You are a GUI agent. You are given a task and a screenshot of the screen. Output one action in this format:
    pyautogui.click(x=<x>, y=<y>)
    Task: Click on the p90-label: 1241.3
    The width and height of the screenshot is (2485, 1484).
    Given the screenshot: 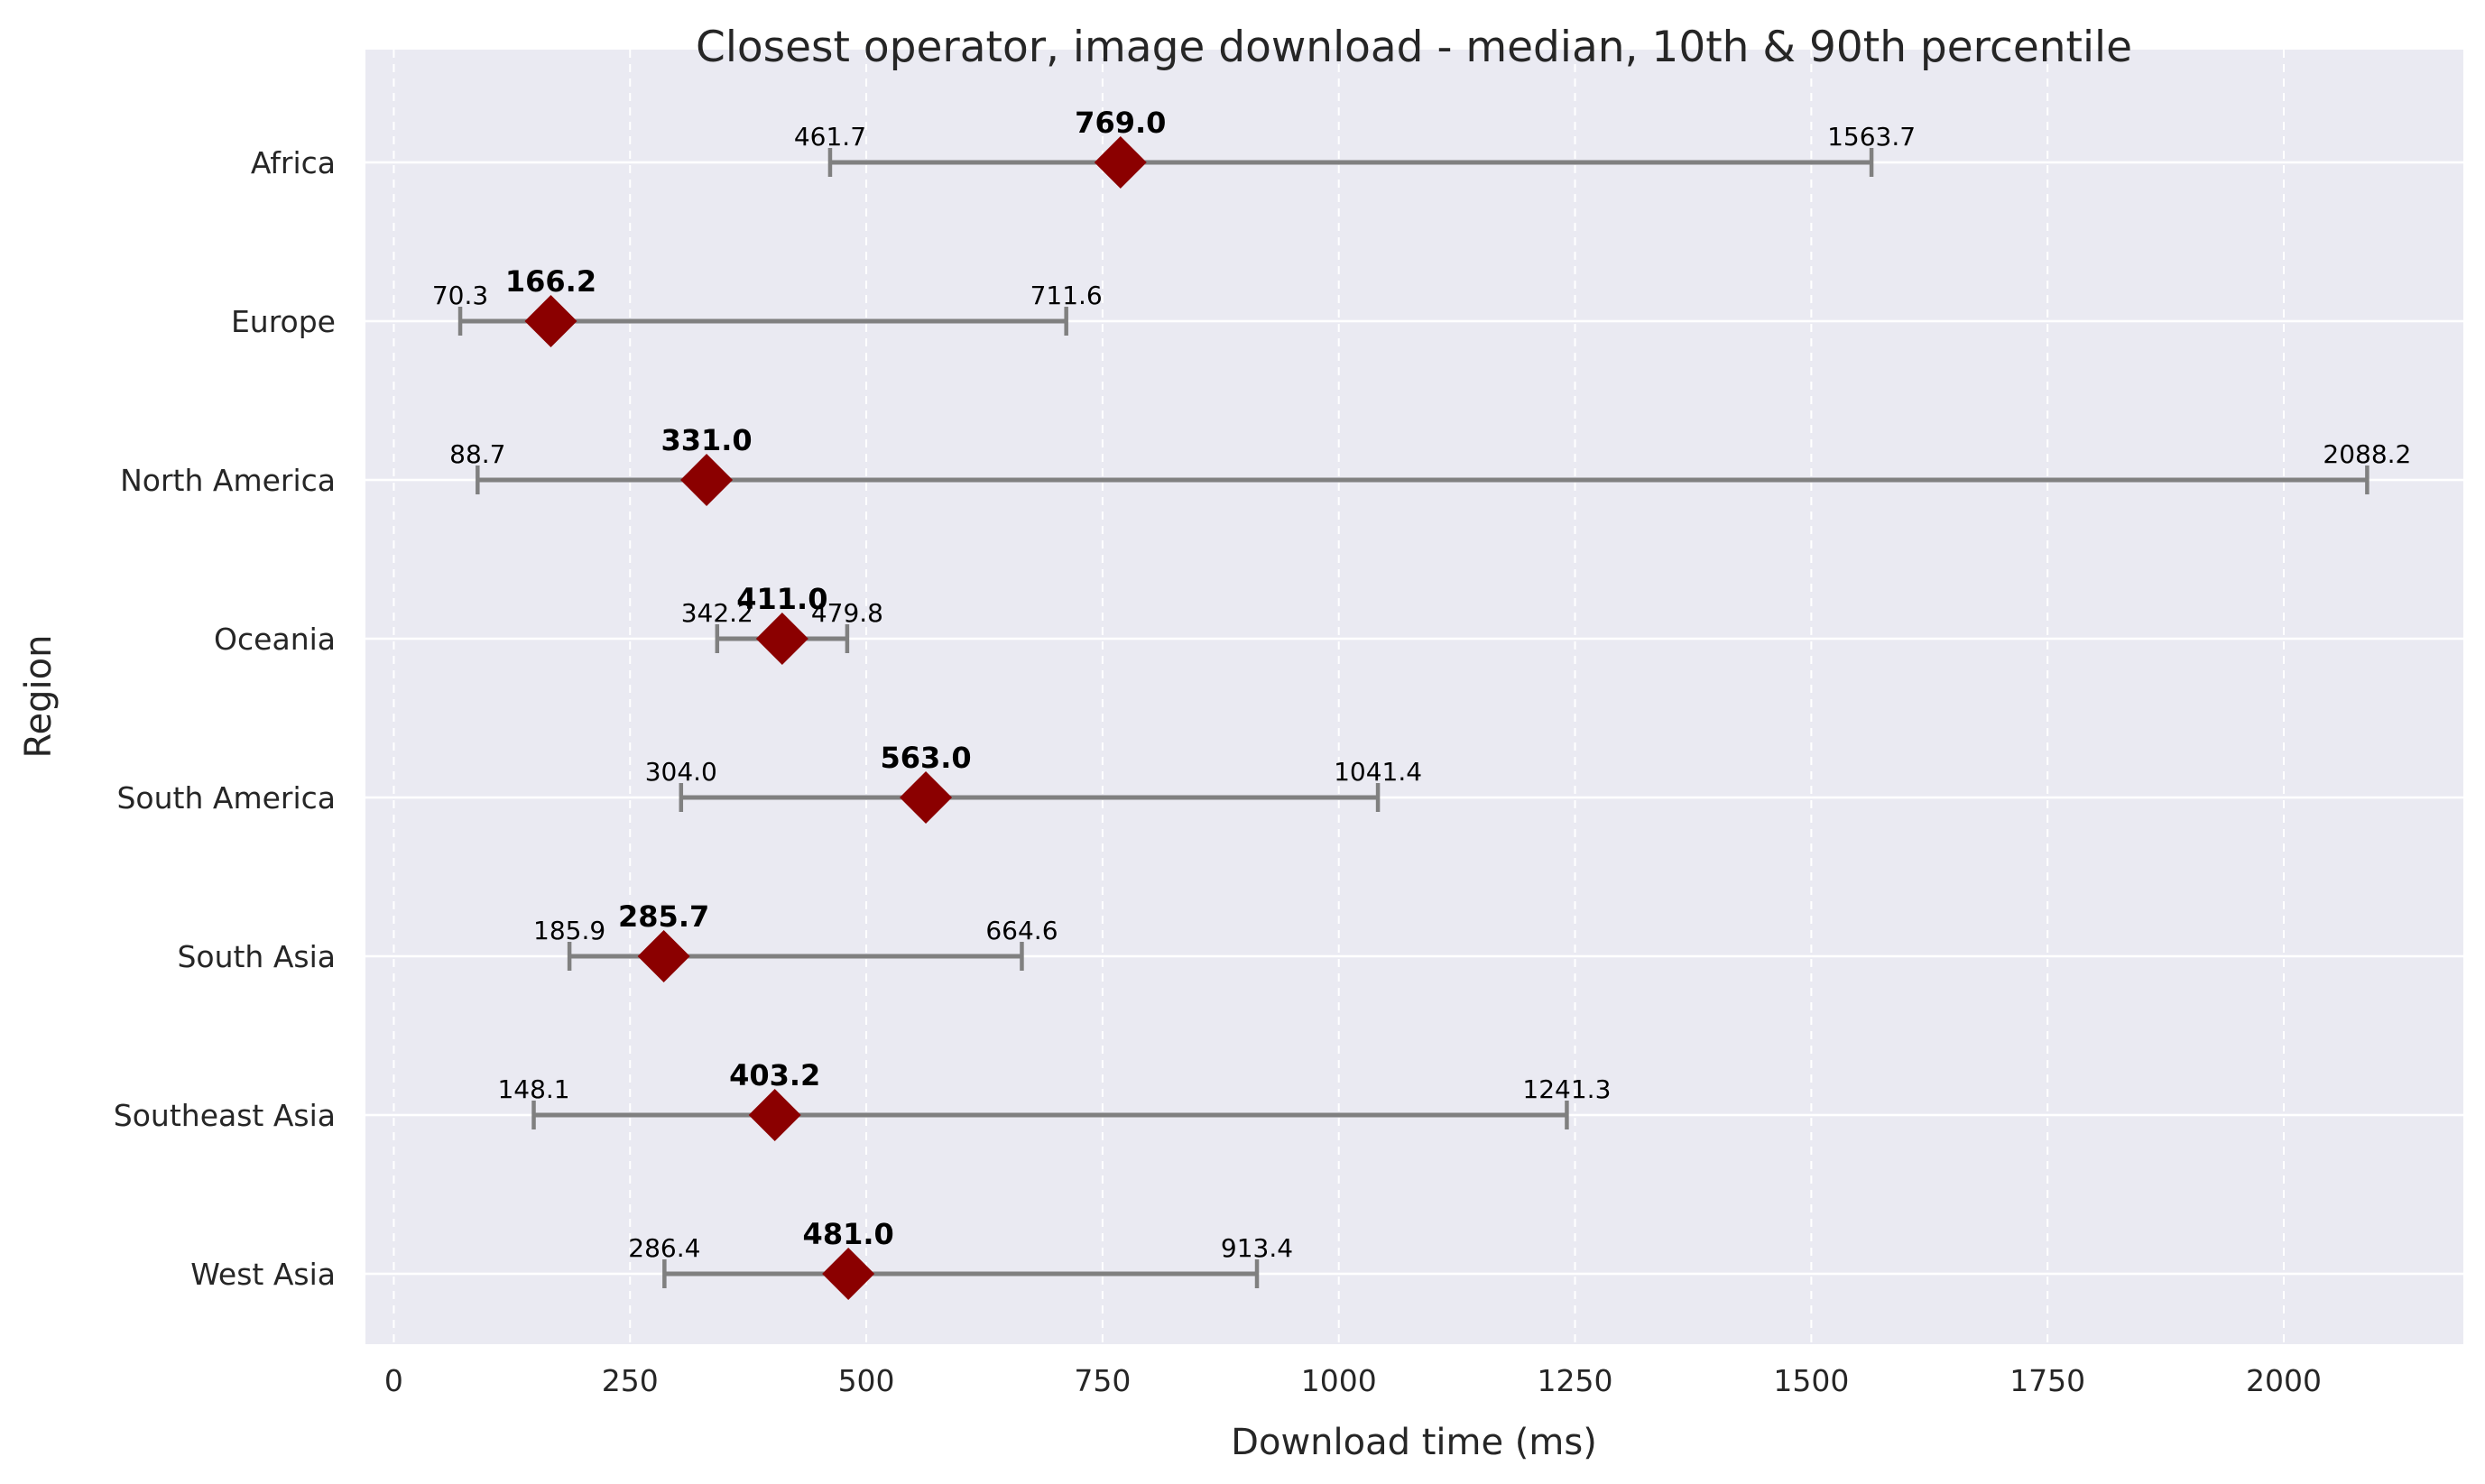 What is the action you would take?
    pyautogui.click(x=1566, y=1089)
    